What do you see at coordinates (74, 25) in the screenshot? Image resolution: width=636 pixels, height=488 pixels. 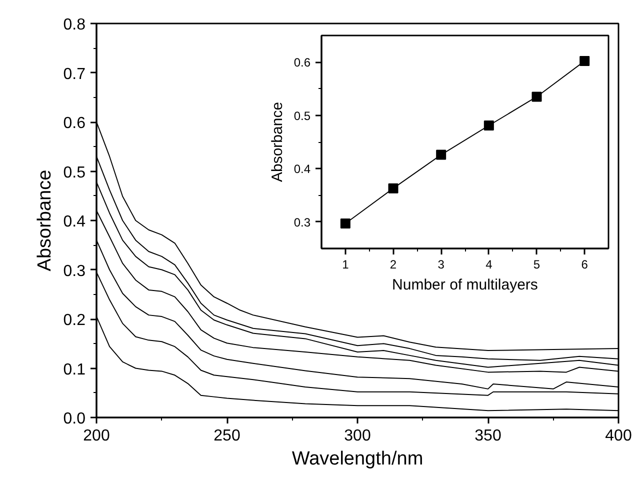 I see `y-tick-label: 0.8` at bounding box center [74, 25].